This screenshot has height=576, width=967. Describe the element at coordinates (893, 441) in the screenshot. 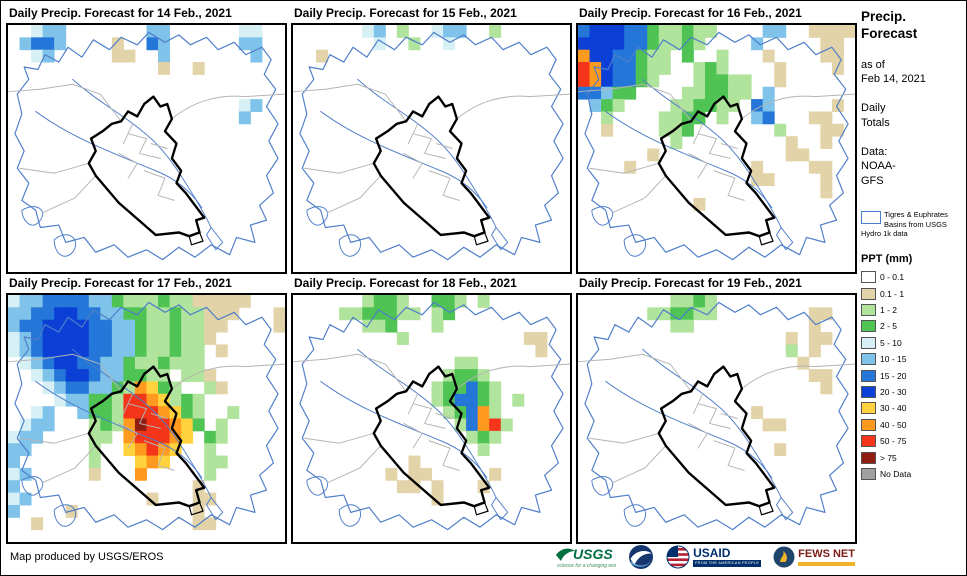

I see `legend-label: 50 - 75` at that location.